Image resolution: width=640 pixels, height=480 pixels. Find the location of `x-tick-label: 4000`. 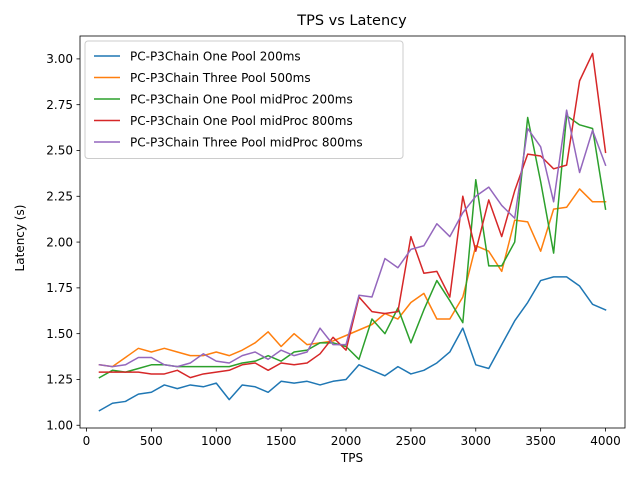

x-tick-label: 4000 is located at coordinates (605, 441).